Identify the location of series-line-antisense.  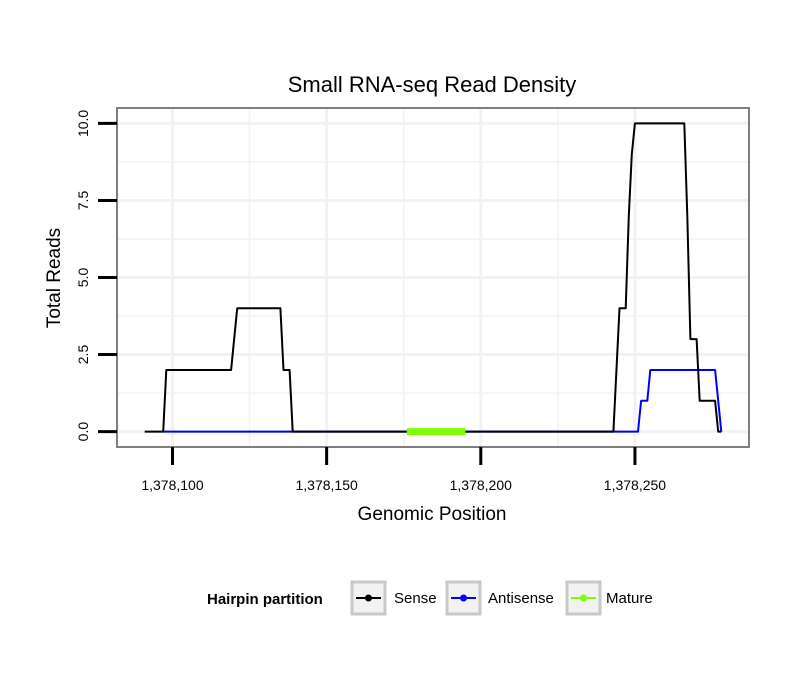
(443, 401).